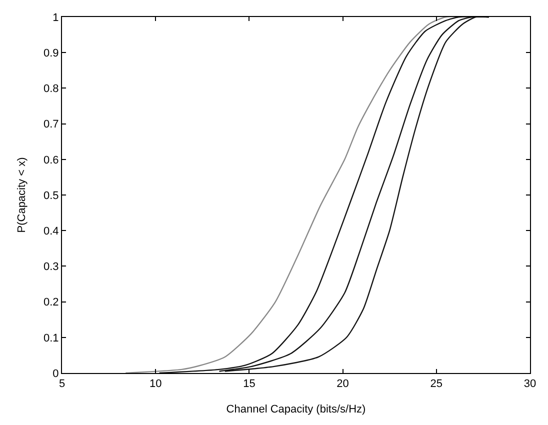 The width and height of the screenshot is (548, 425). Describe the element at coordinates (51, 160) in the screenshot. I see `y-tick-label: 0.6` at that location.